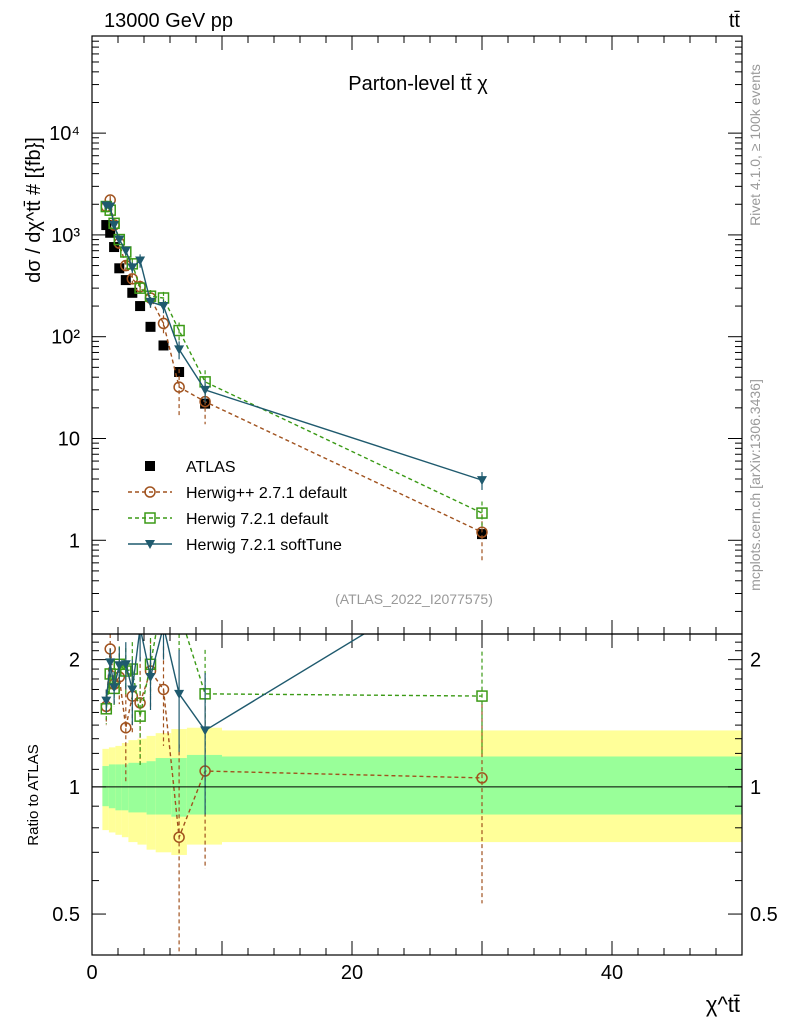 This screenshot has height=1024, width=786. I want to click on legend-item-h721soft: Herwig 7.2.1 softTune, so click(235, 545).